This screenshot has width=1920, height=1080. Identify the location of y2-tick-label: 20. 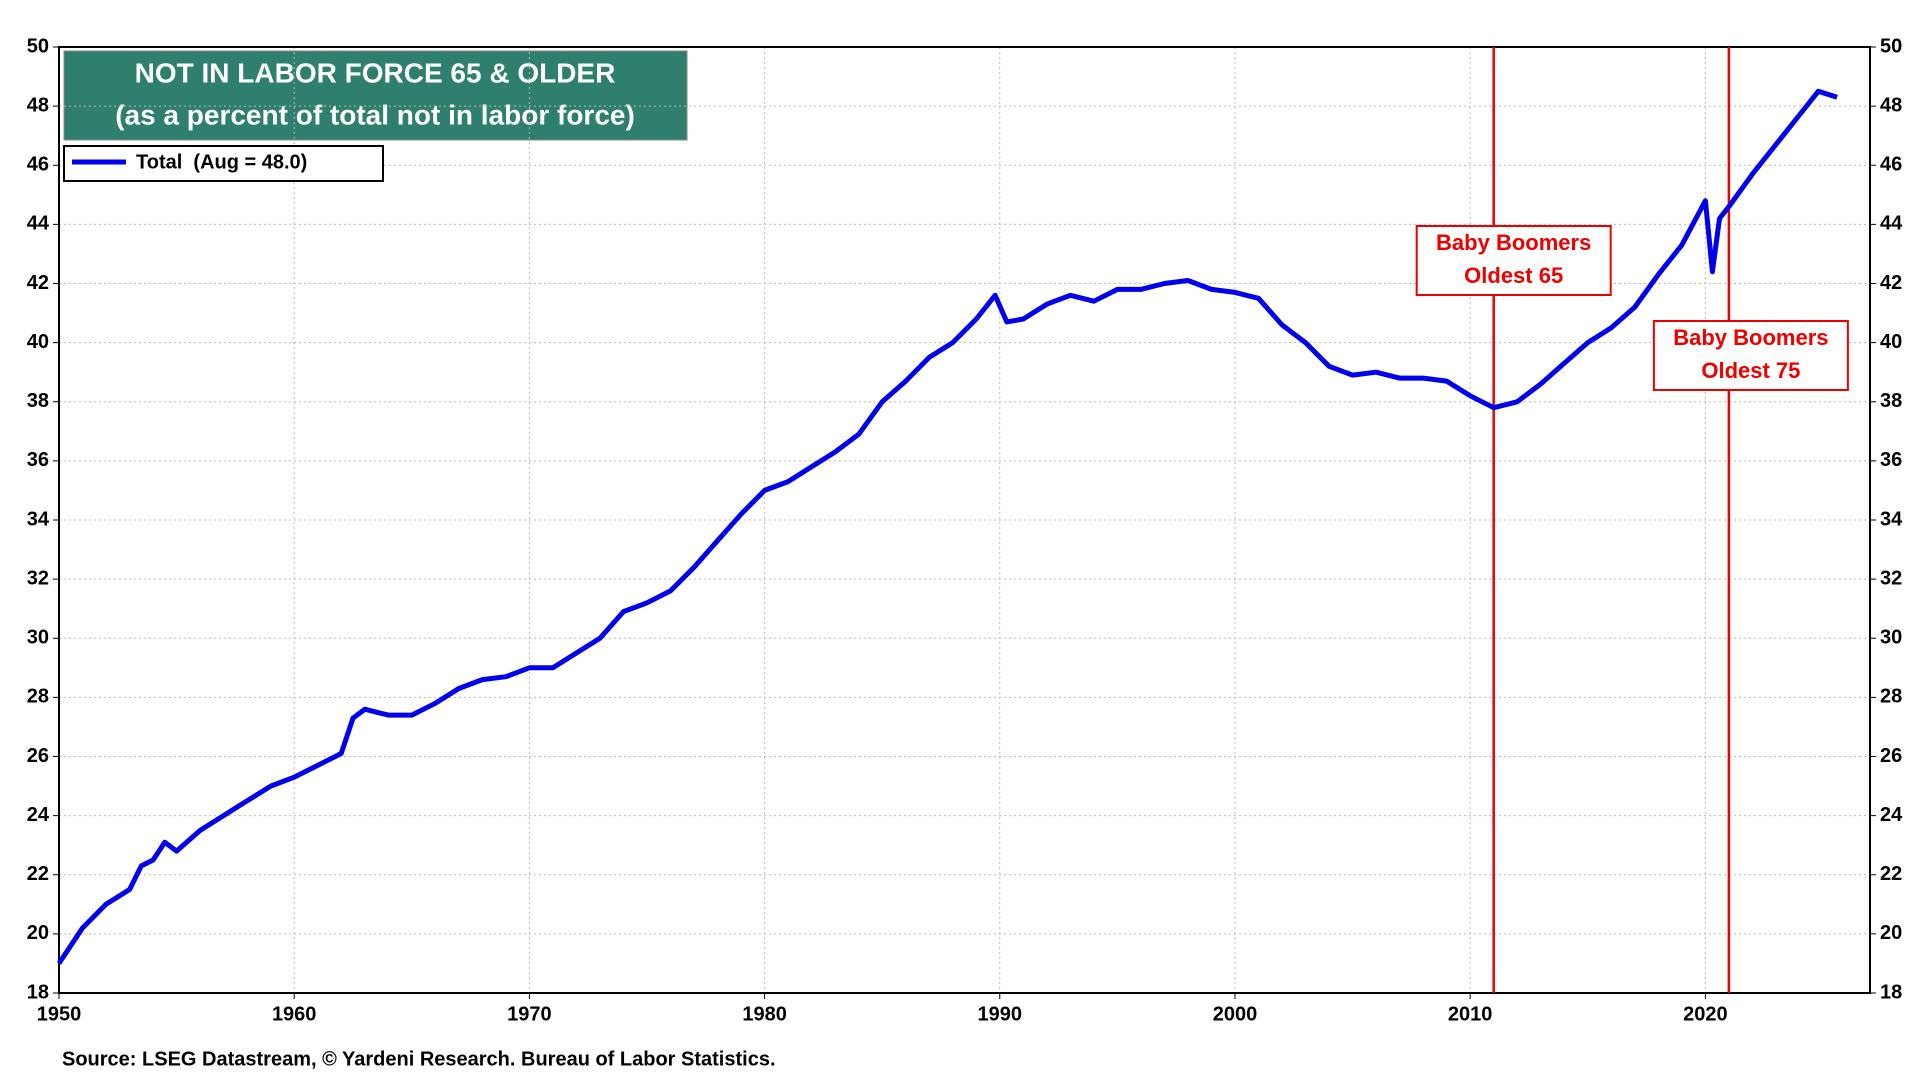
(1891, 933).